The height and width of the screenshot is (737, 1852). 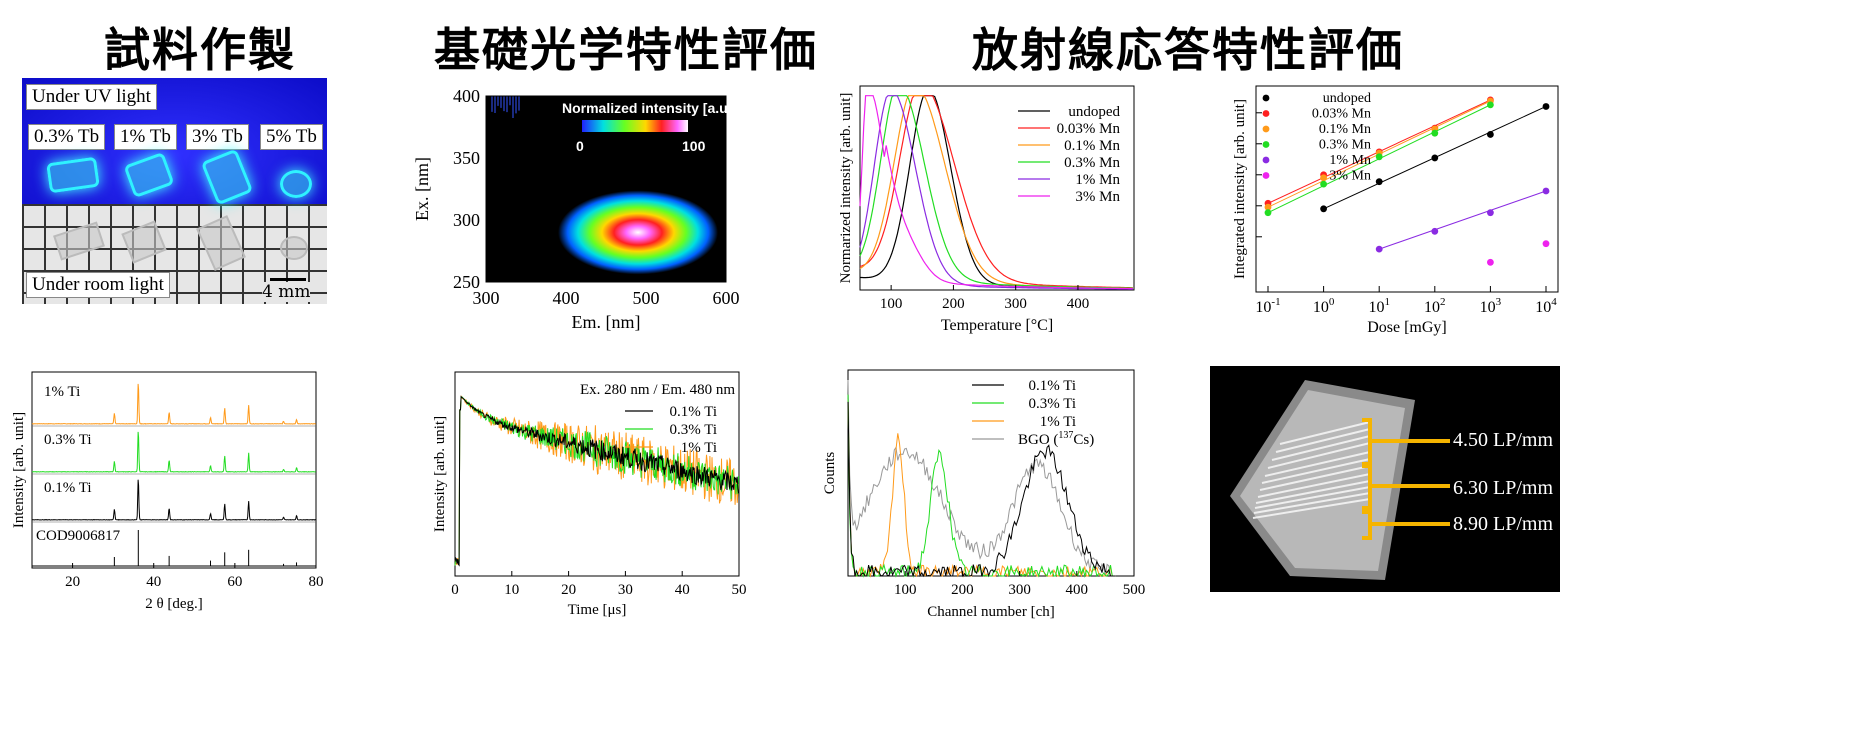 I want to click on x-tick-label: 400, so click(x=1078, y=304).